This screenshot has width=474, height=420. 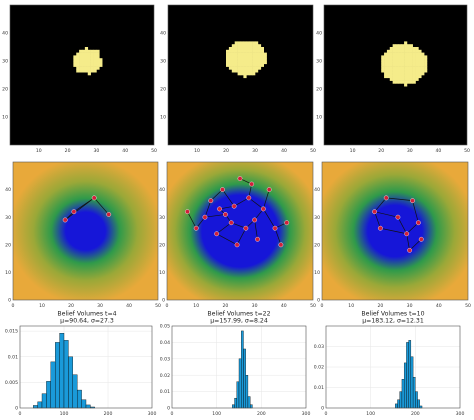 What do you see at coordinates (152, 414) in the screenshot?
I see `x-tick-label: 300` at bounding box center [152, 414].